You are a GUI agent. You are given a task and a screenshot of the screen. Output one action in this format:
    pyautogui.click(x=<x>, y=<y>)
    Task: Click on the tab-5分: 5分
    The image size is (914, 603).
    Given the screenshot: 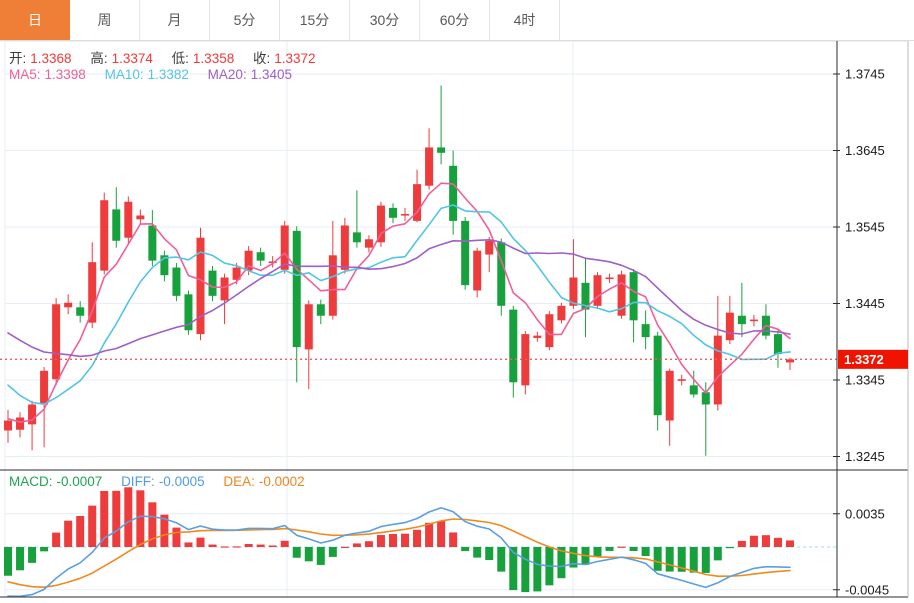 What is the action you would take?
    pyautogui.click(x=245, y=20)
    